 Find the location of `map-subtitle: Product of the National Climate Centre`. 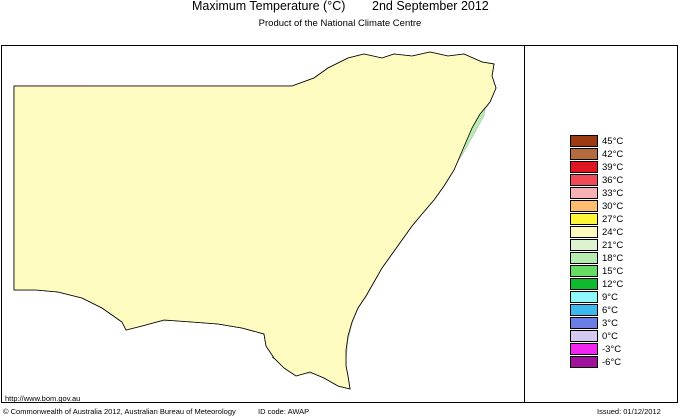

map-subtitle: Product of the National Climate Centre is located at coordinates (340, 23).